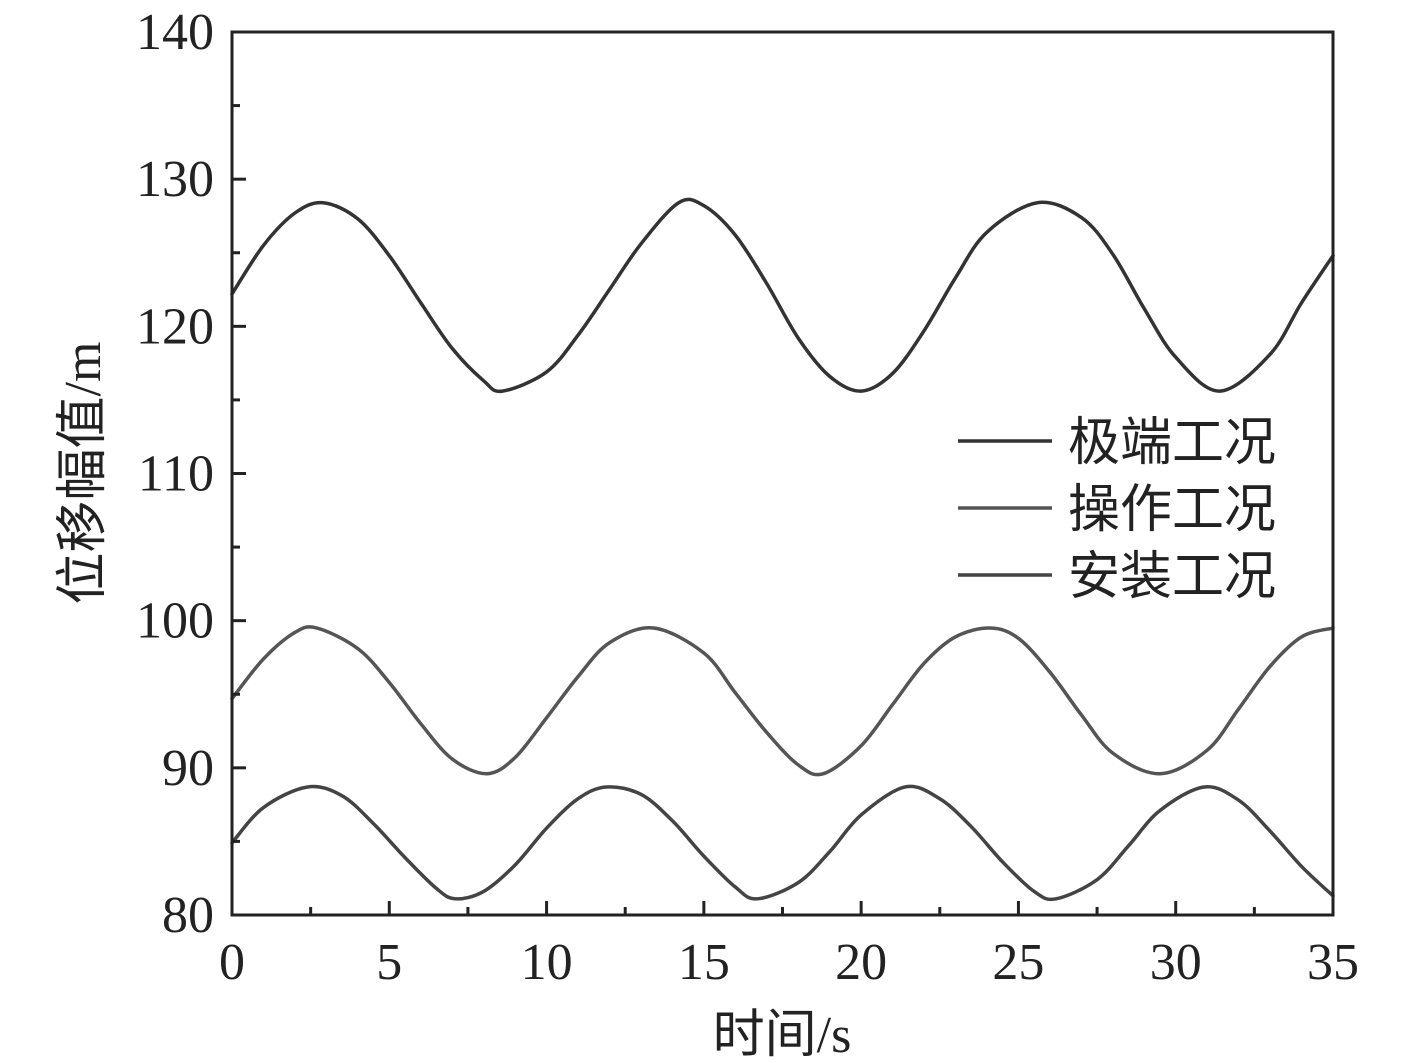 The width and height of the screenshot is (1417, 1063). What do you see at coordinates (188, 768) in the screenshot?
I see `y-tick-label: 90` at bounding box center [188, 768].